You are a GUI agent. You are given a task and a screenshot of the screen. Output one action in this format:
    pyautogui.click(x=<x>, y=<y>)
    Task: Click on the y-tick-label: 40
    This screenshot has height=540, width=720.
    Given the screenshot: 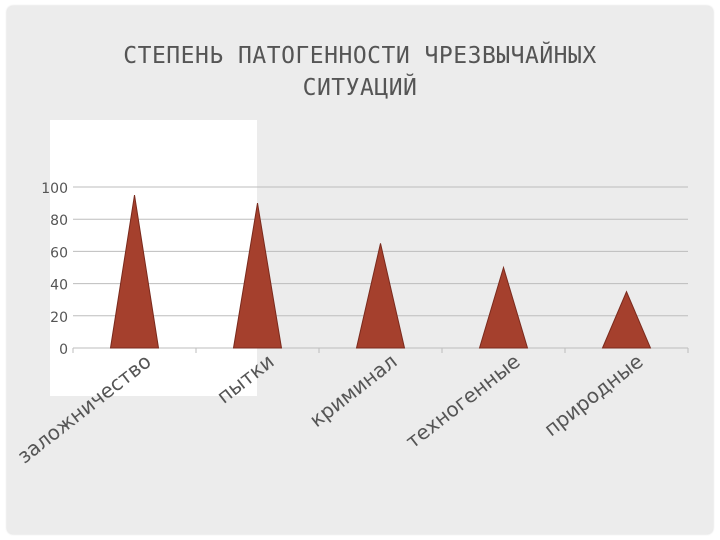 What is the action you would take?
    pyautogui.click(x=59, y=286)
    